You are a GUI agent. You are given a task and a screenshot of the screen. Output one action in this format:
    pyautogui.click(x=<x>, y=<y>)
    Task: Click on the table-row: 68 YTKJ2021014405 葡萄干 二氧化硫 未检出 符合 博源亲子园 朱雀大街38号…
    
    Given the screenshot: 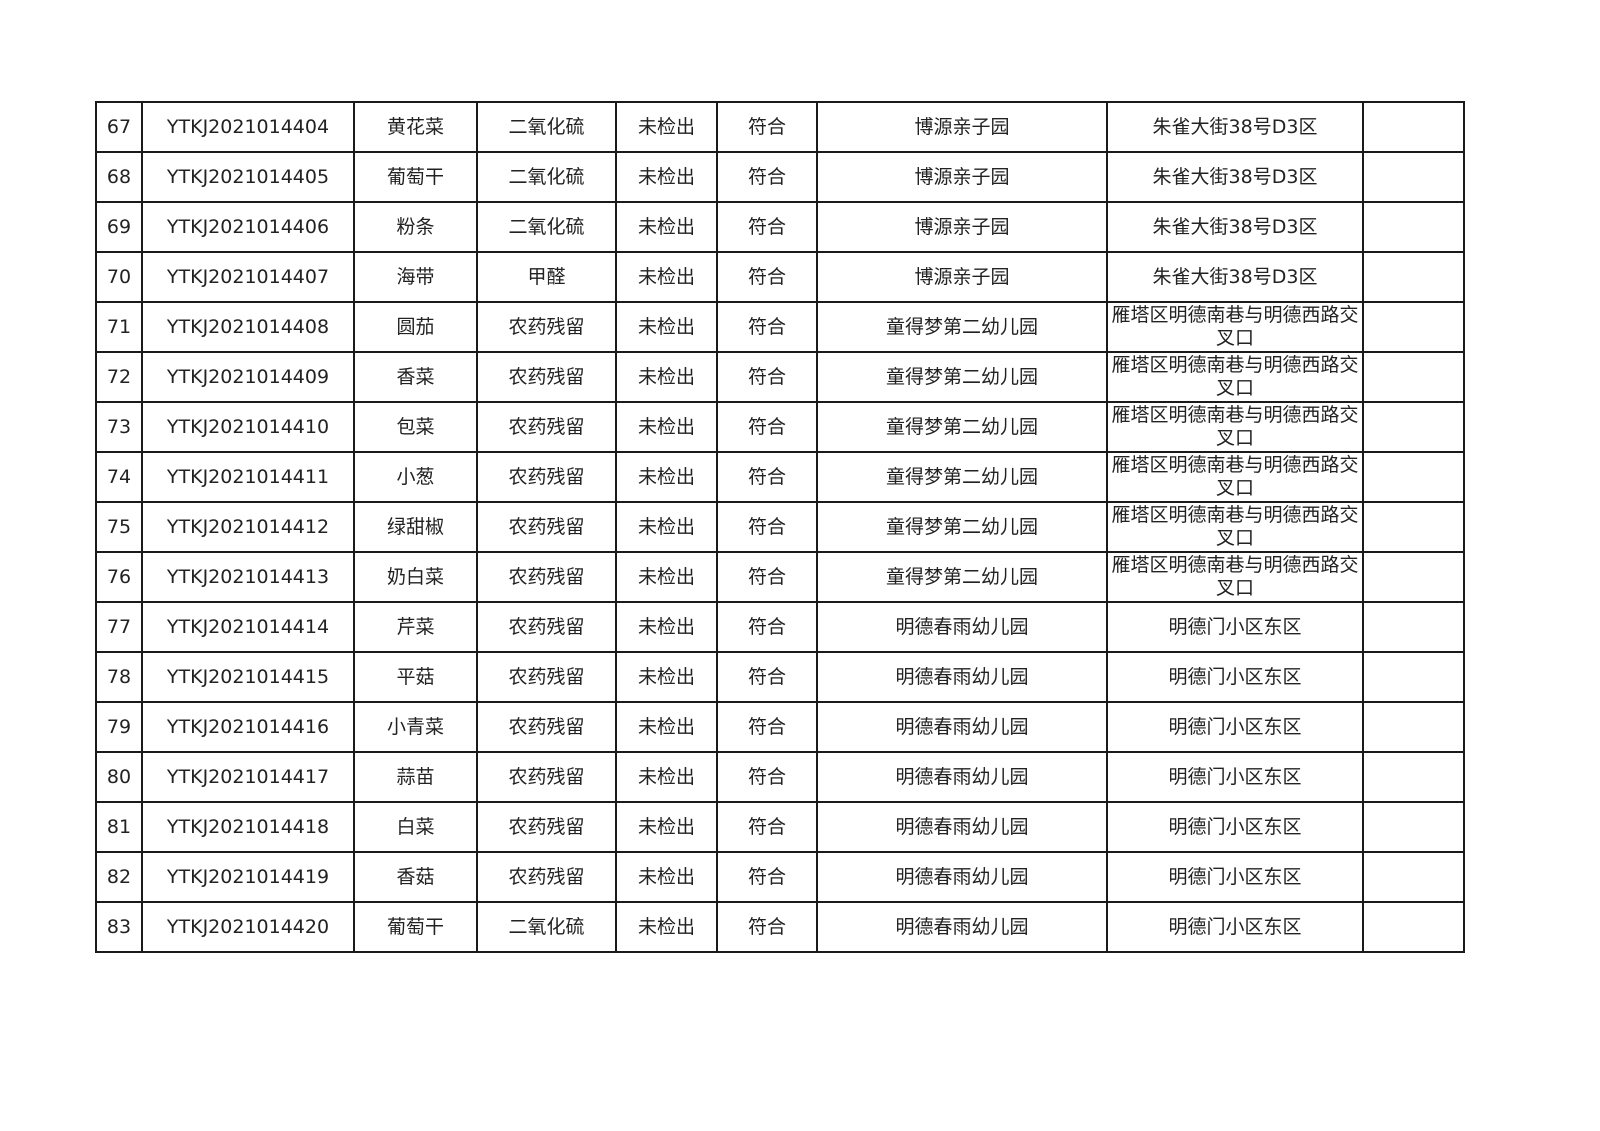 What is the action you would take?
    pyautogui.click(x=780, y=177)
    